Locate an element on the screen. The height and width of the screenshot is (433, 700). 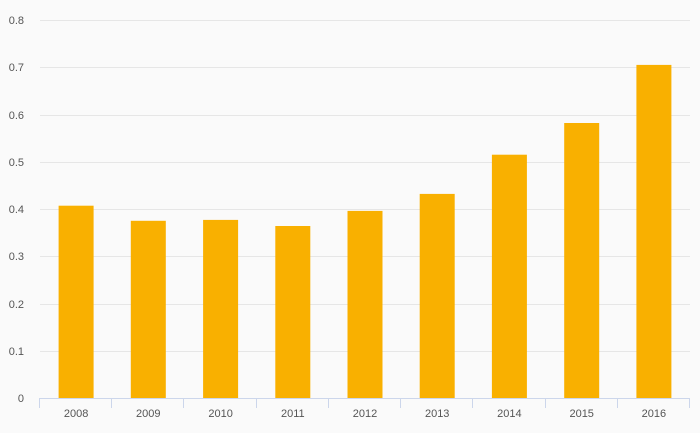
y-tick-label: 0.1 is located at coordinates (16, 352).